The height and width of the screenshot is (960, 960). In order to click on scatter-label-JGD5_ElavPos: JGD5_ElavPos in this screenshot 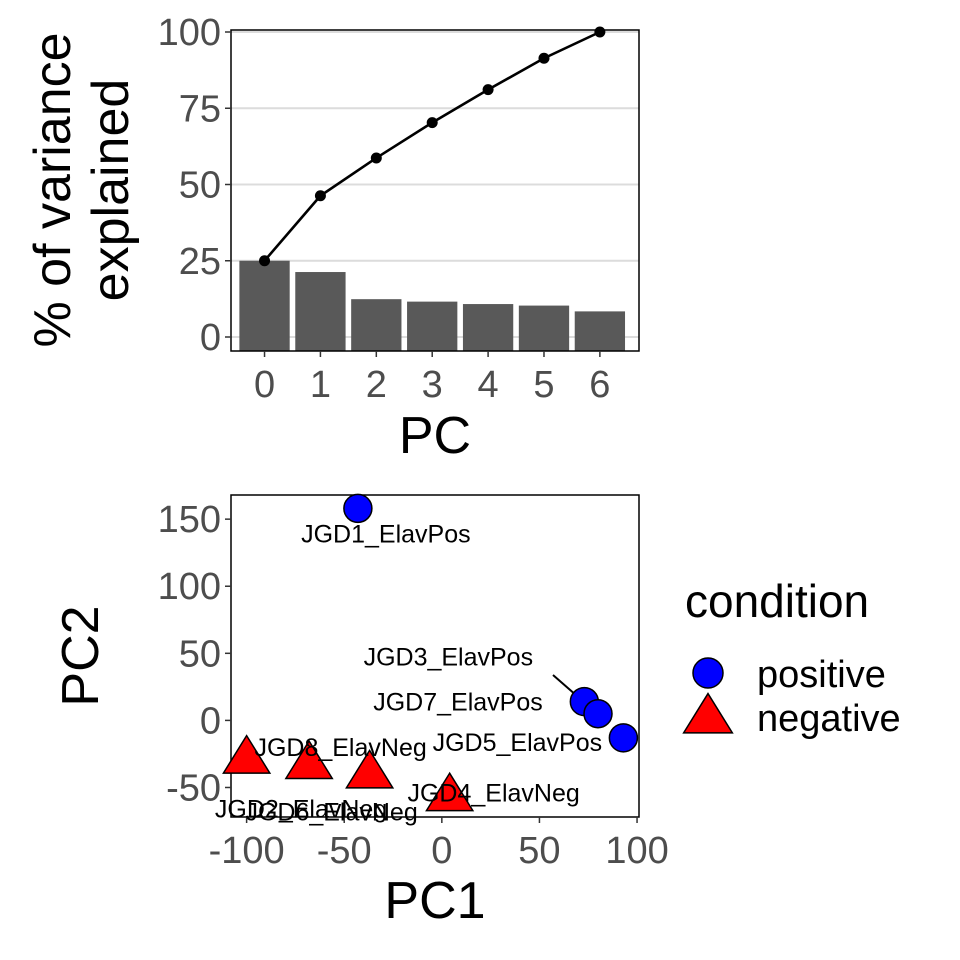, I will do `click(518, 743)`.